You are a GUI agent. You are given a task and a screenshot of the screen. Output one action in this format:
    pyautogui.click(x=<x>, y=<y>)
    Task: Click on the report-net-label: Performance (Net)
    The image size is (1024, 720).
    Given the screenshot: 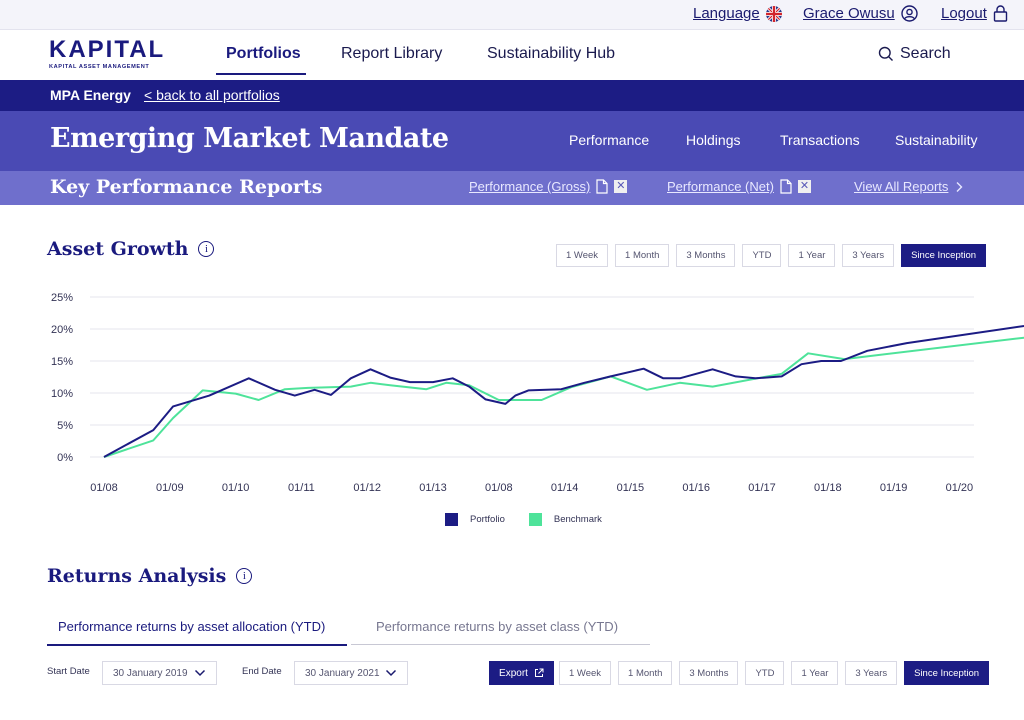 What is the action you would take?
    pyautogui.click(x=720, y=186)
    